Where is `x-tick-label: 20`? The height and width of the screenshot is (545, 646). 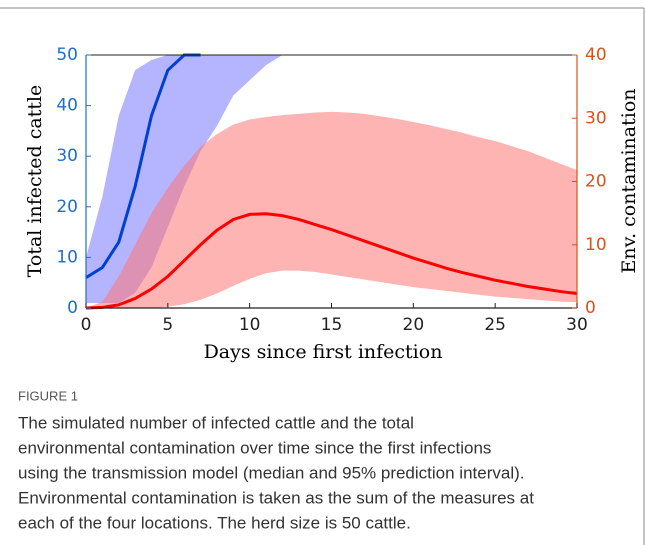
x-tick-label: 20 is located at coordinates (414, 325).